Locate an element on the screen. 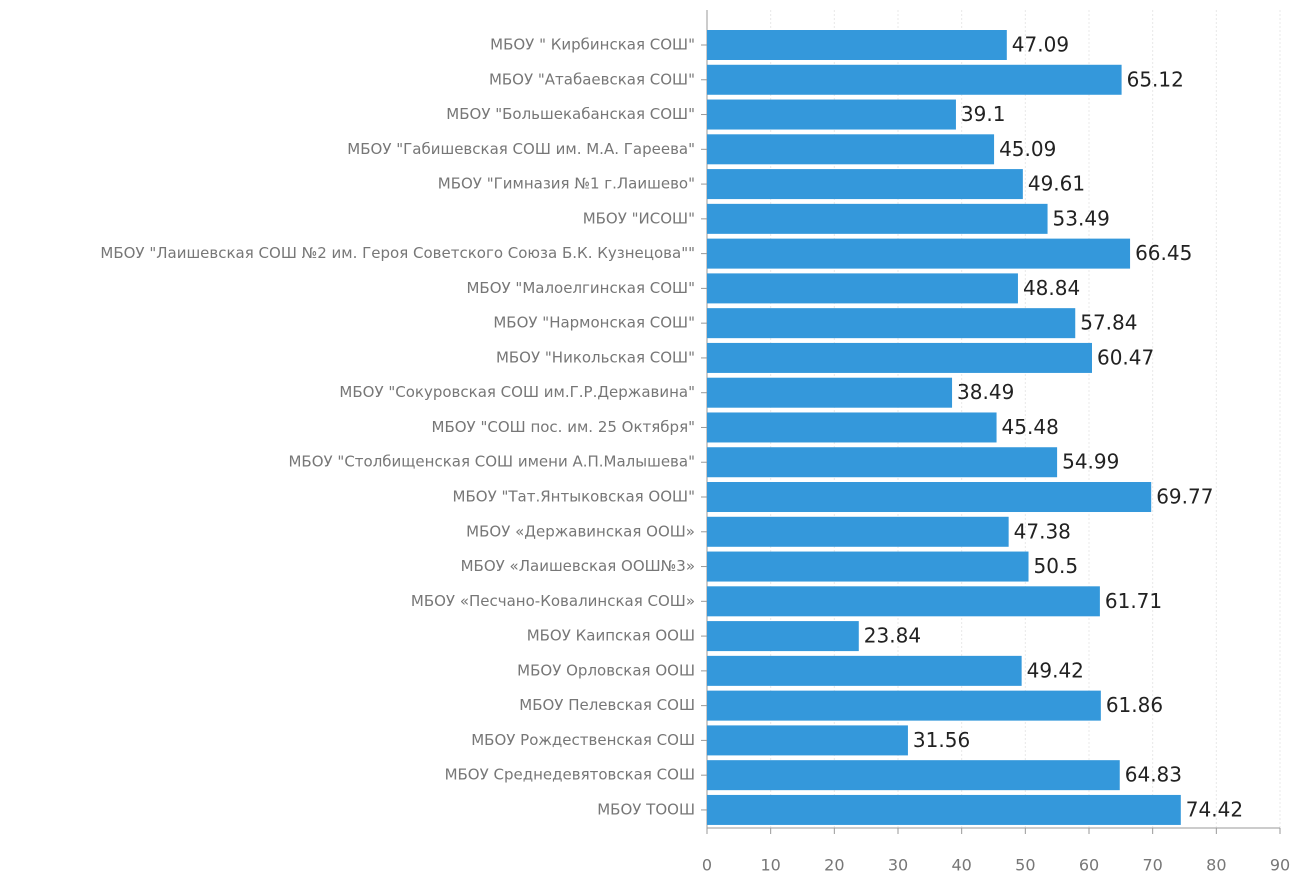  x-tick-label: 80 is located at coordinates (1216, 865).